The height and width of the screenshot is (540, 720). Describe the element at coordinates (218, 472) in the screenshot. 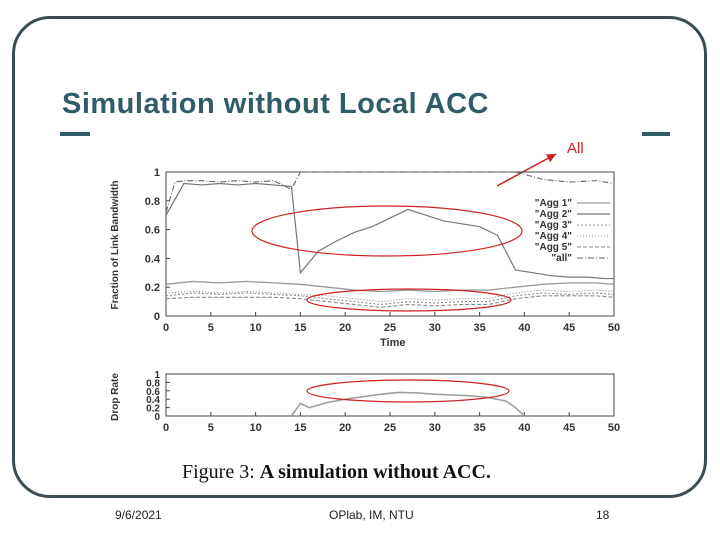

I see `figure-caption-prefix: Figure 3:` at that location.